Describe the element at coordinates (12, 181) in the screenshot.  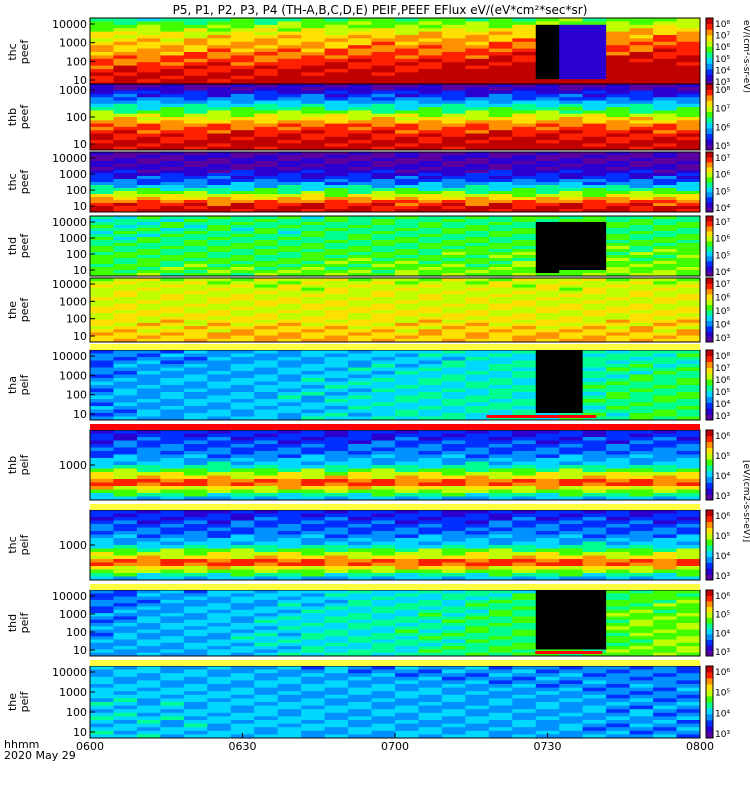
I see `panel-probe-label: thc` at that location.